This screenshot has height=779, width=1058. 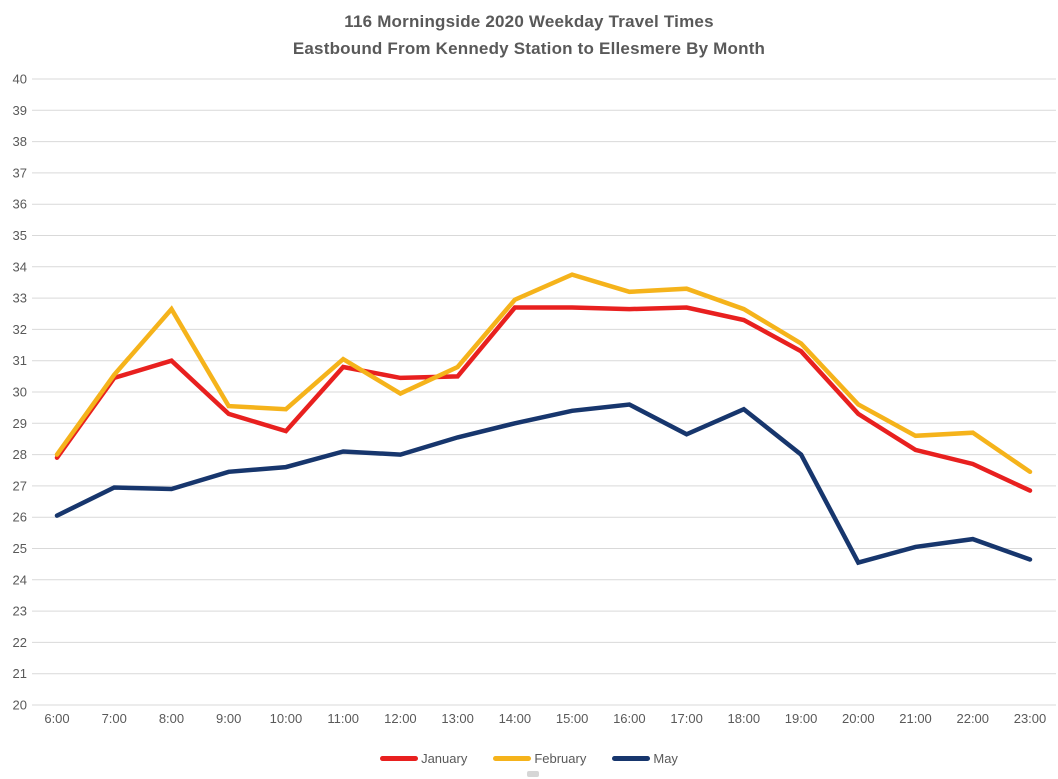 What do you see at coordinates (20, 172) in the screenshot?
I see `y-tick-label: 37` at bounding box center [20, 172].